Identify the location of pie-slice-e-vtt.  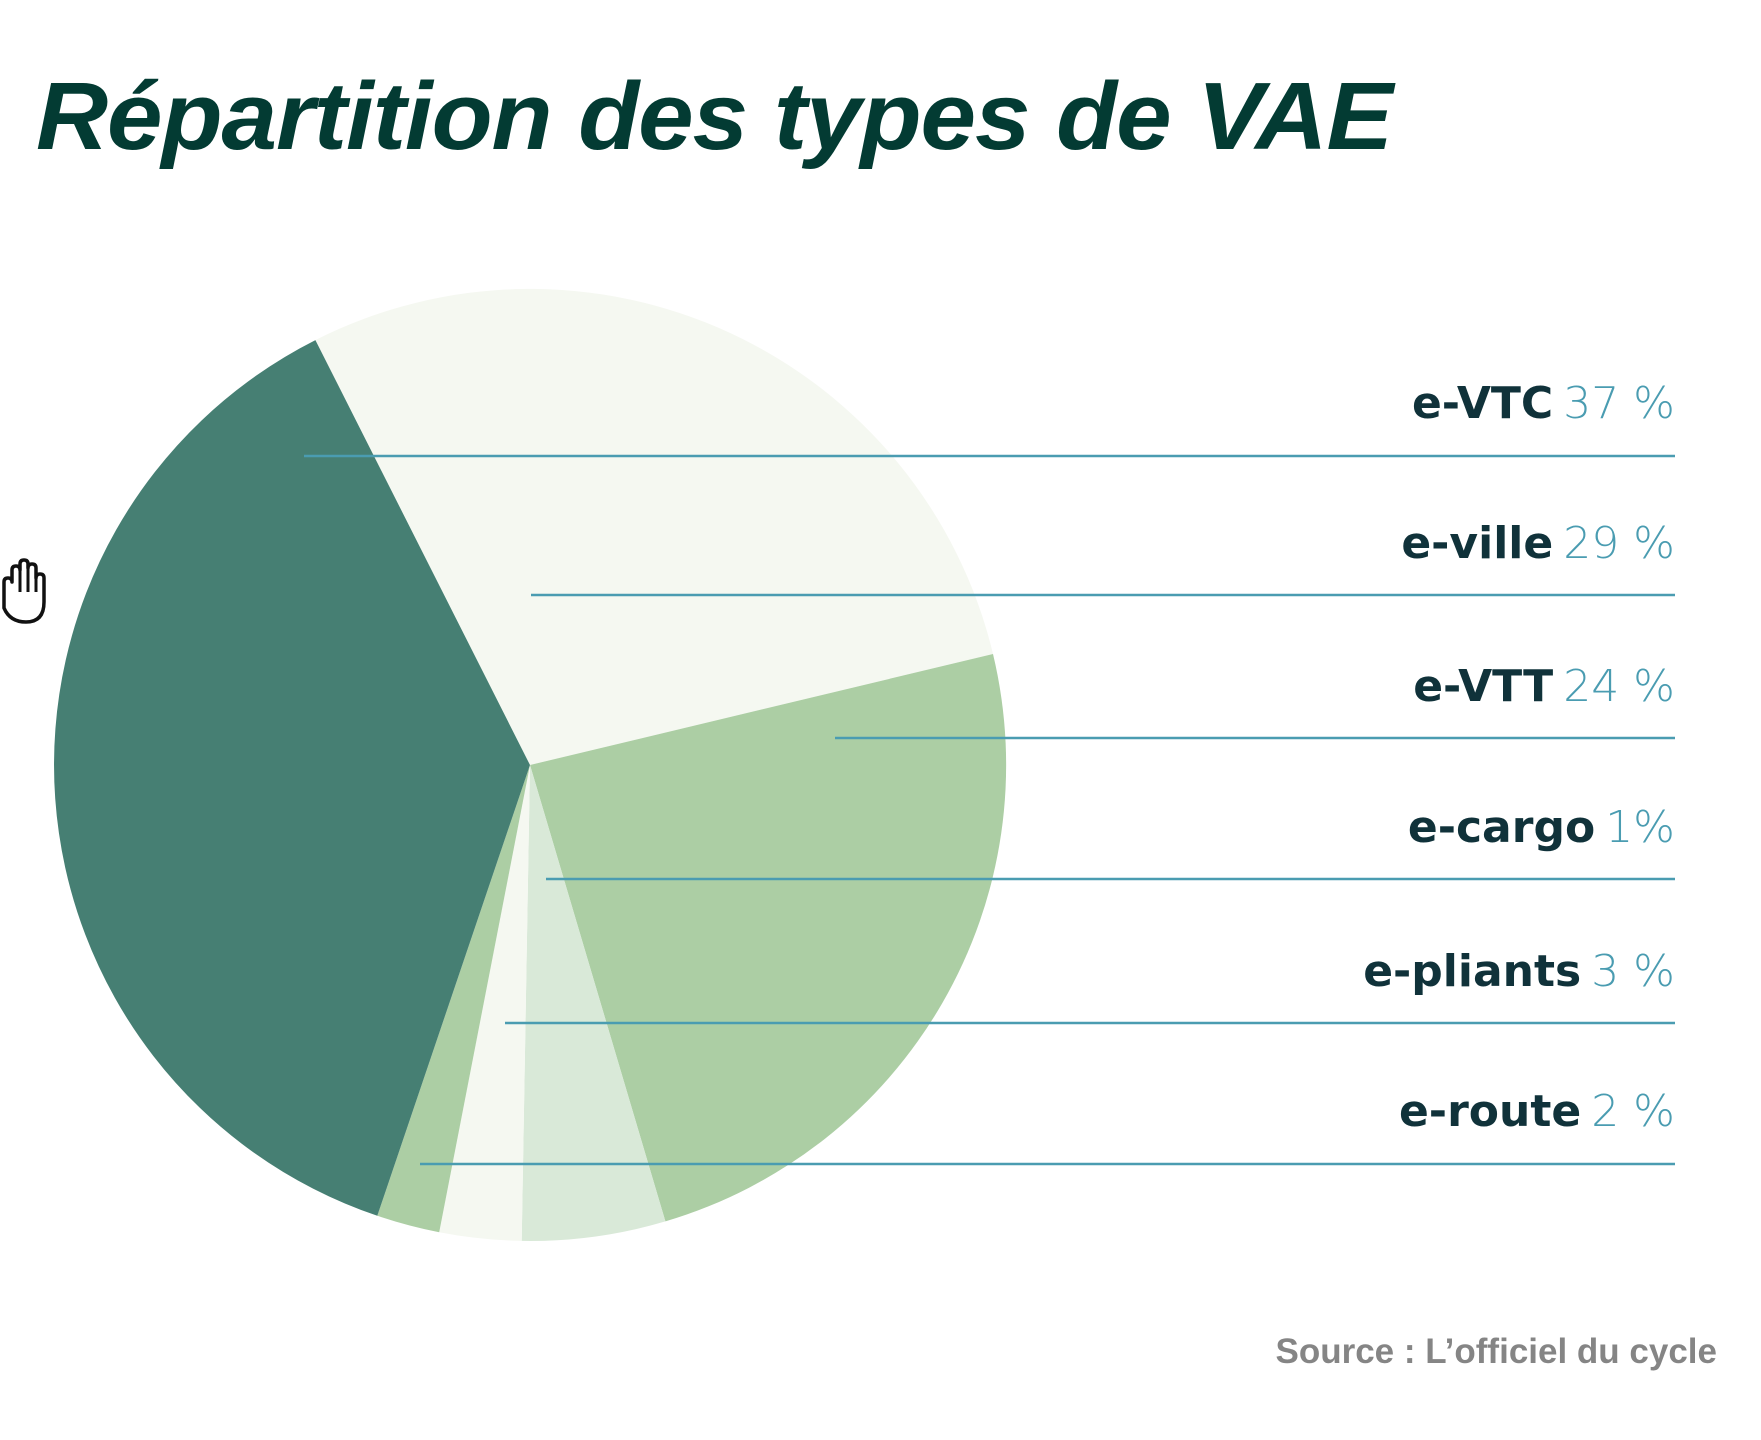
(768, 938).